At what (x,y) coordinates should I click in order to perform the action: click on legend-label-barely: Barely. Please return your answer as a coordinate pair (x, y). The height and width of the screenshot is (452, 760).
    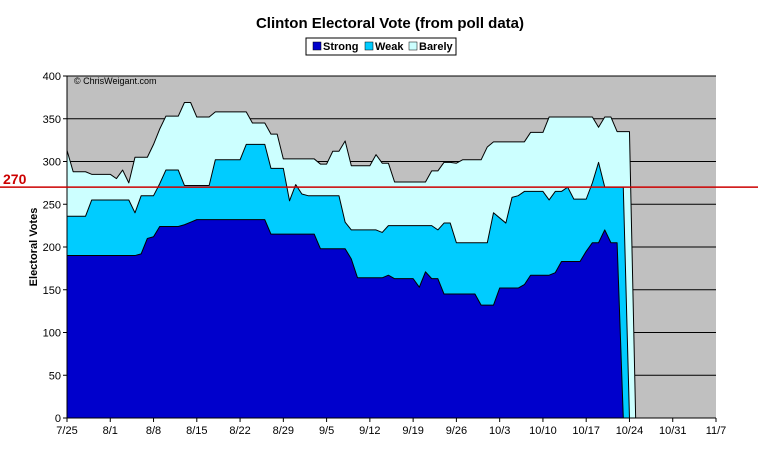
    Looking at the image, I should click on (436, 47).